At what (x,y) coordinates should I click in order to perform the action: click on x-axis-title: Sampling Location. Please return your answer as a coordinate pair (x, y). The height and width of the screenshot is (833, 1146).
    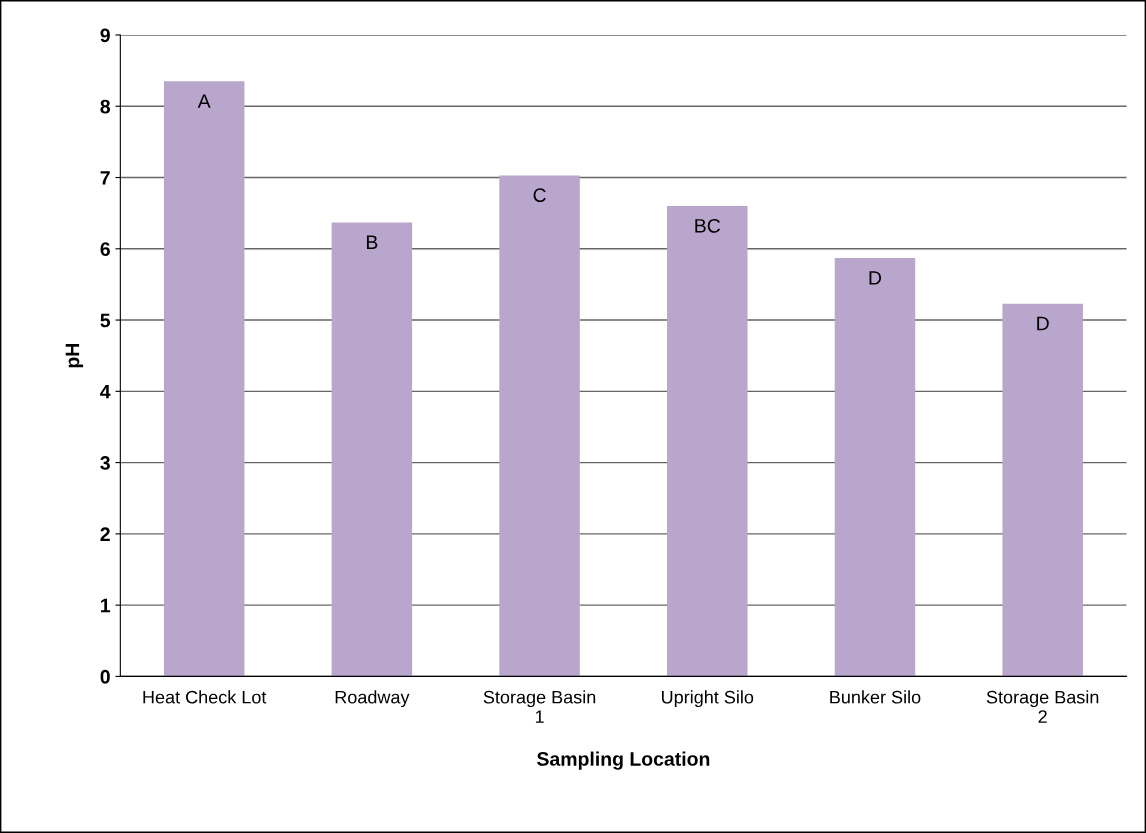
    Looking at the image, I should click on (623, 760).